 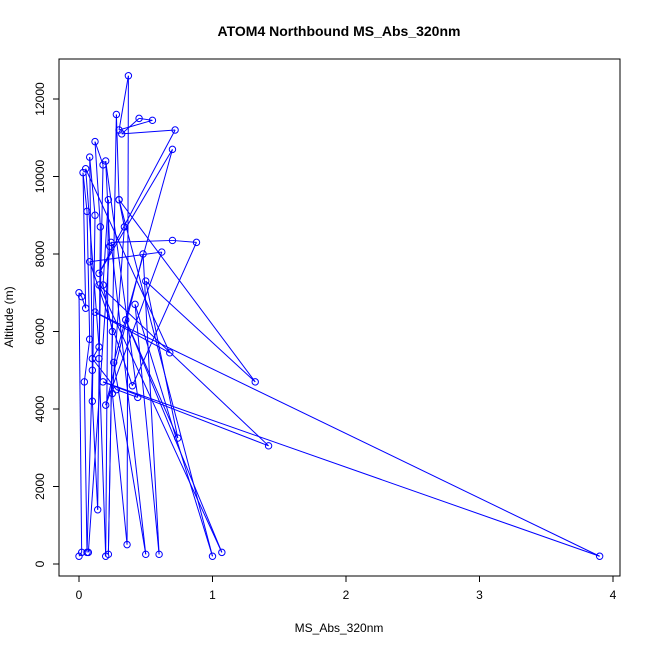 I want to click on y-tick-label: 8000, so click(x=40, y=253).